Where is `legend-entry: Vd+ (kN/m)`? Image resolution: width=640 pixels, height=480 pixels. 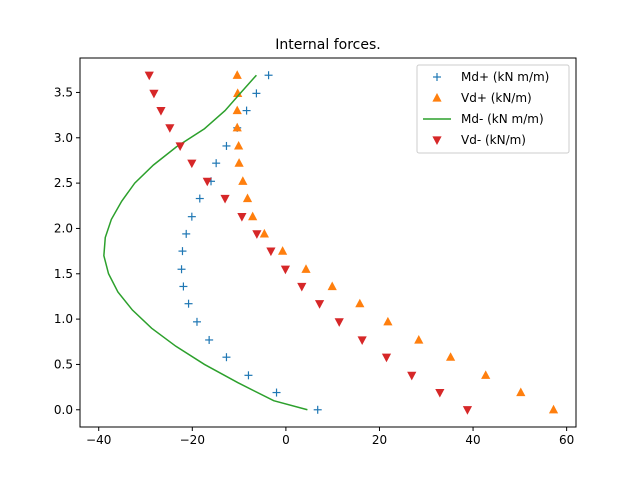 legend-entry: Vd+ (kN/m) is located at coordinates (482, 98).